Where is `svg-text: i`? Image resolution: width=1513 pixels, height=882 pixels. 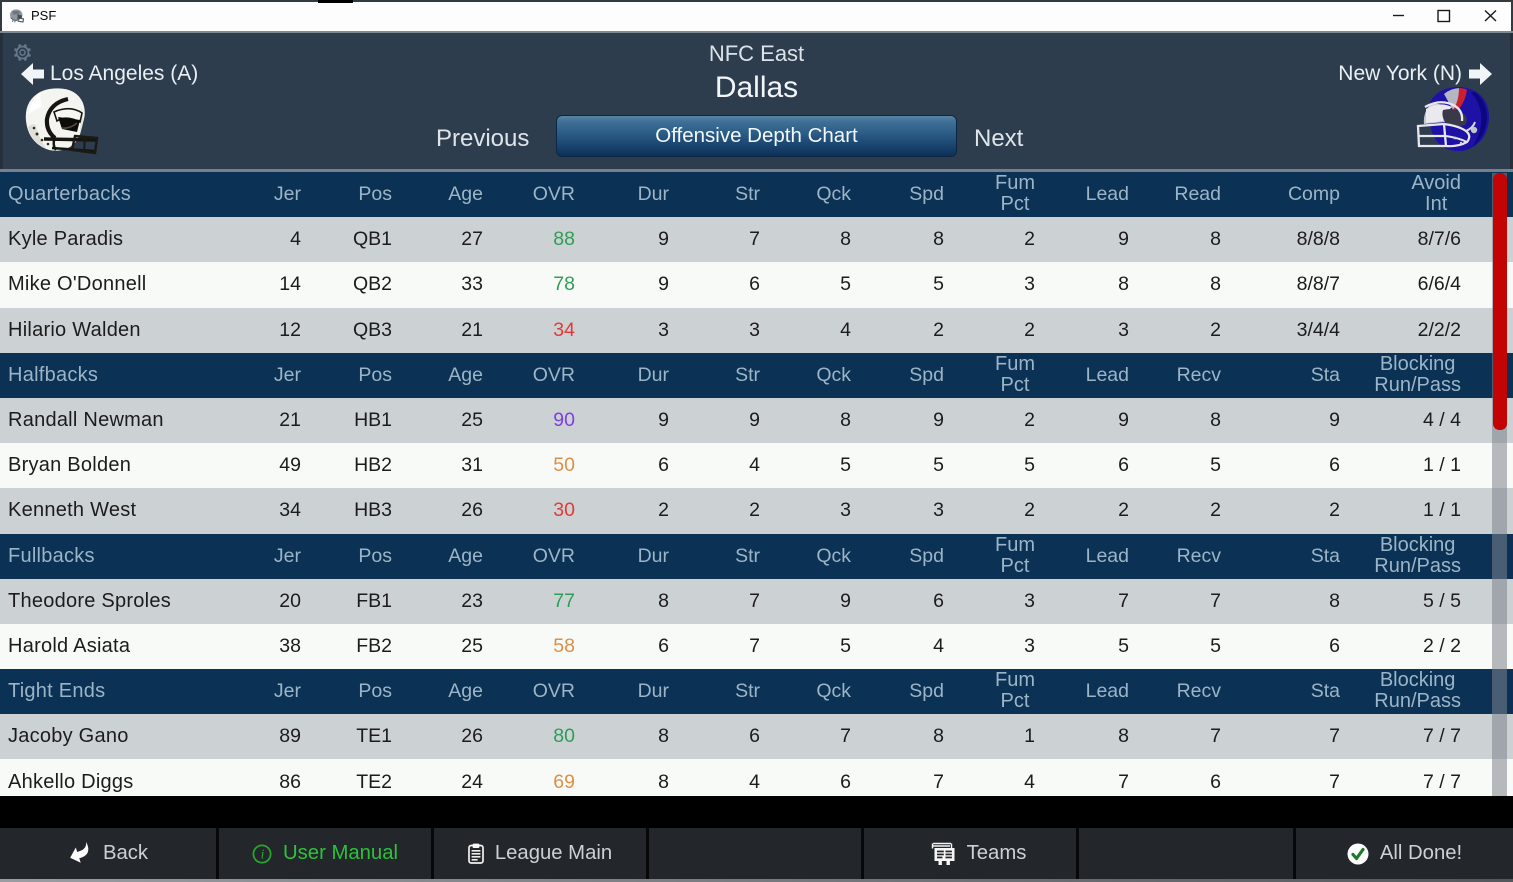 svg-text: i is located at coordinates (263, 853).